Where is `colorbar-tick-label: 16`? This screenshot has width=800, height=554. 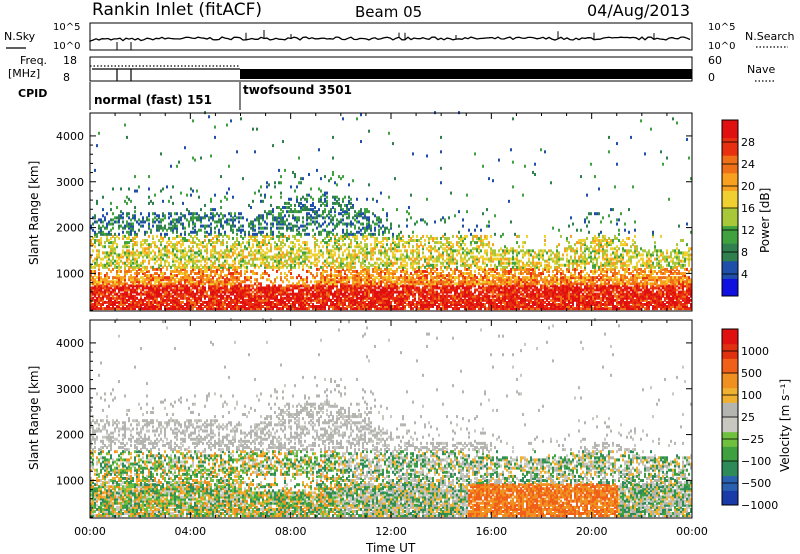 colorbar-tick-label: 16 is located at coordinates (748, 208).